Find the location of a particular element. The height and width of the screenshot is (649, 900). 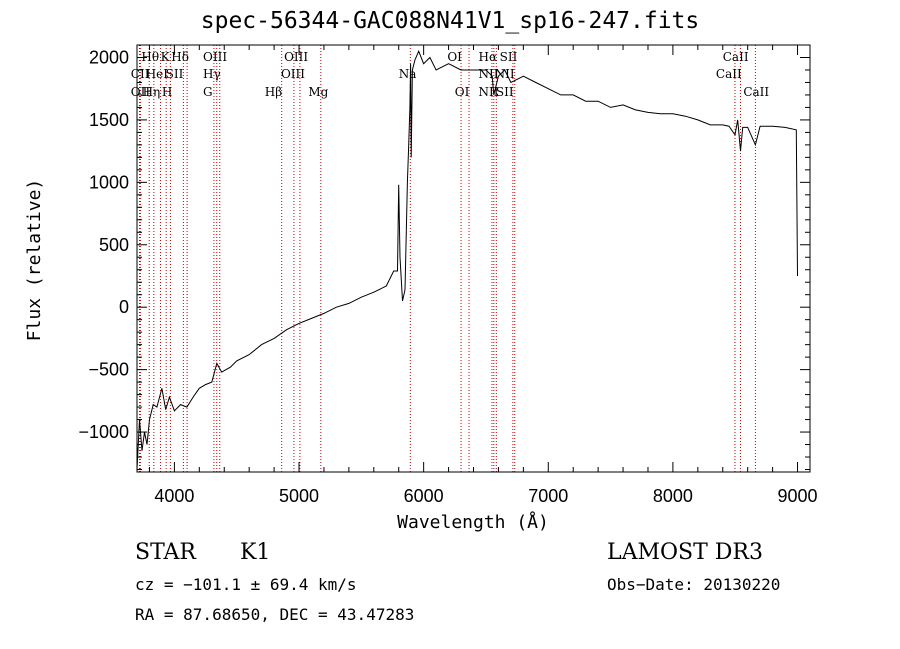

y-axis-label: Flux (relative) is located at coordinates (34, 260).